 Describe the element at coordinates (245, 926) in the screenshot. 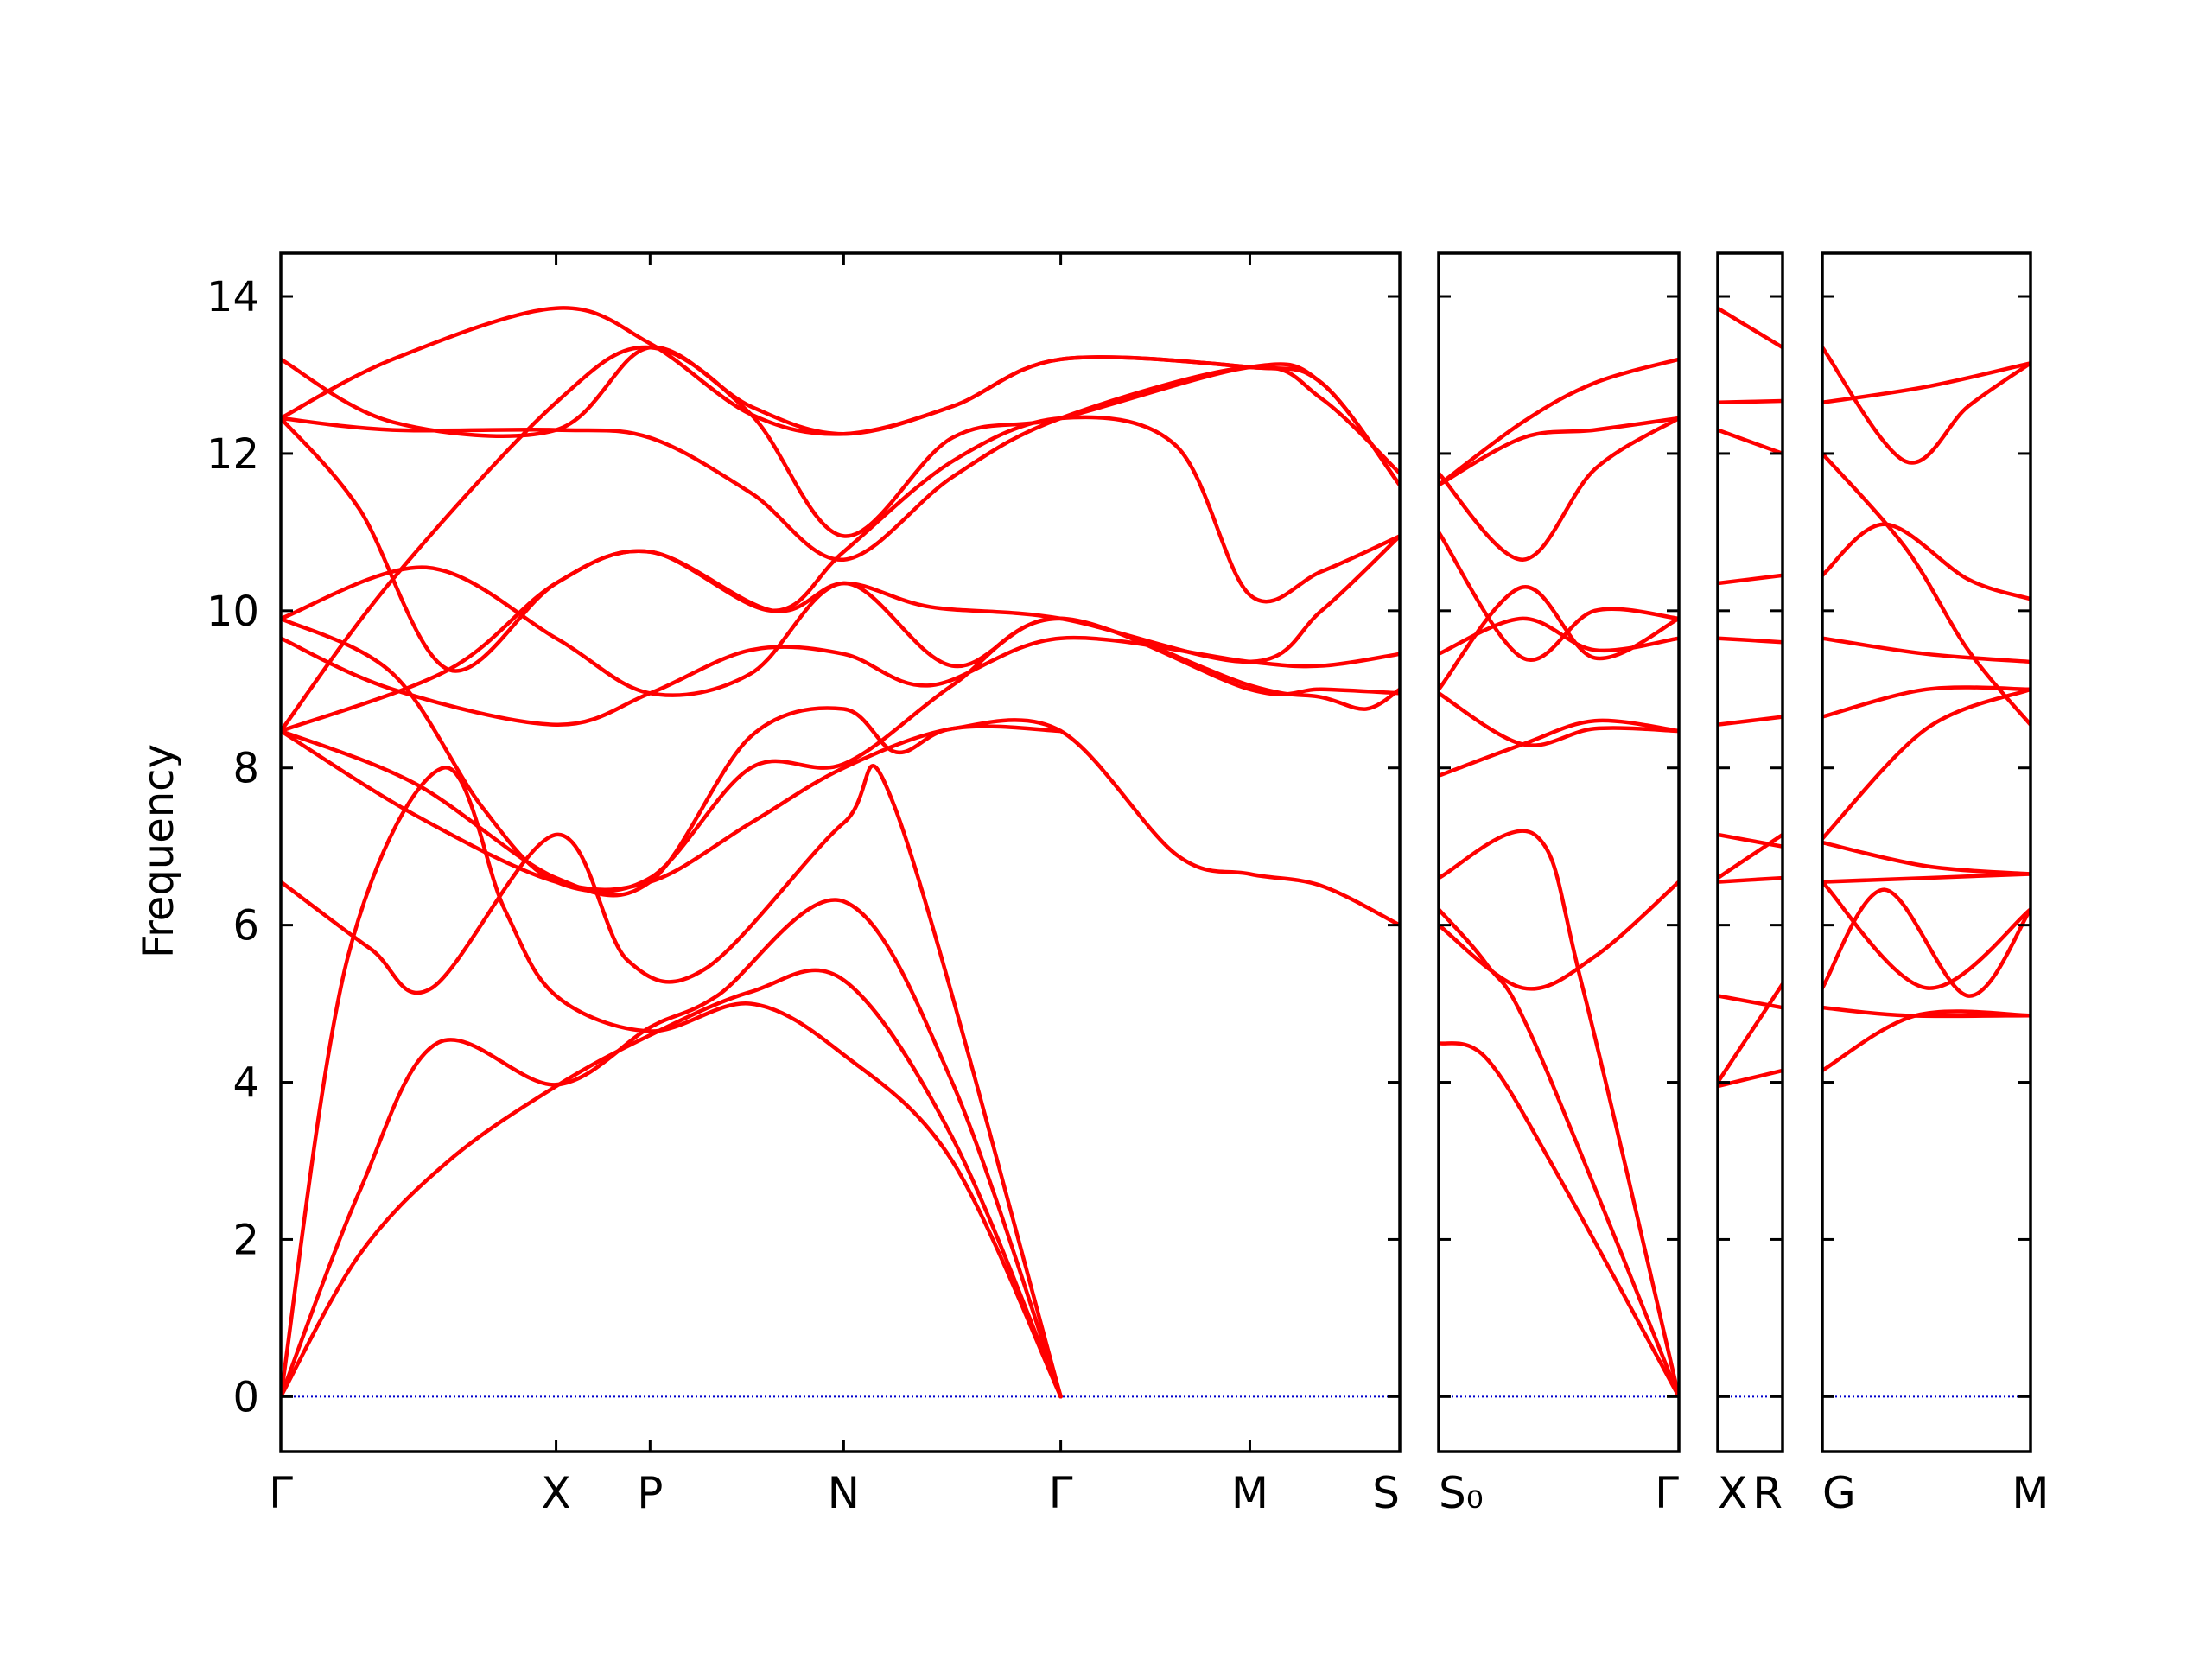

I see `y-tick-label: 6` at that location.